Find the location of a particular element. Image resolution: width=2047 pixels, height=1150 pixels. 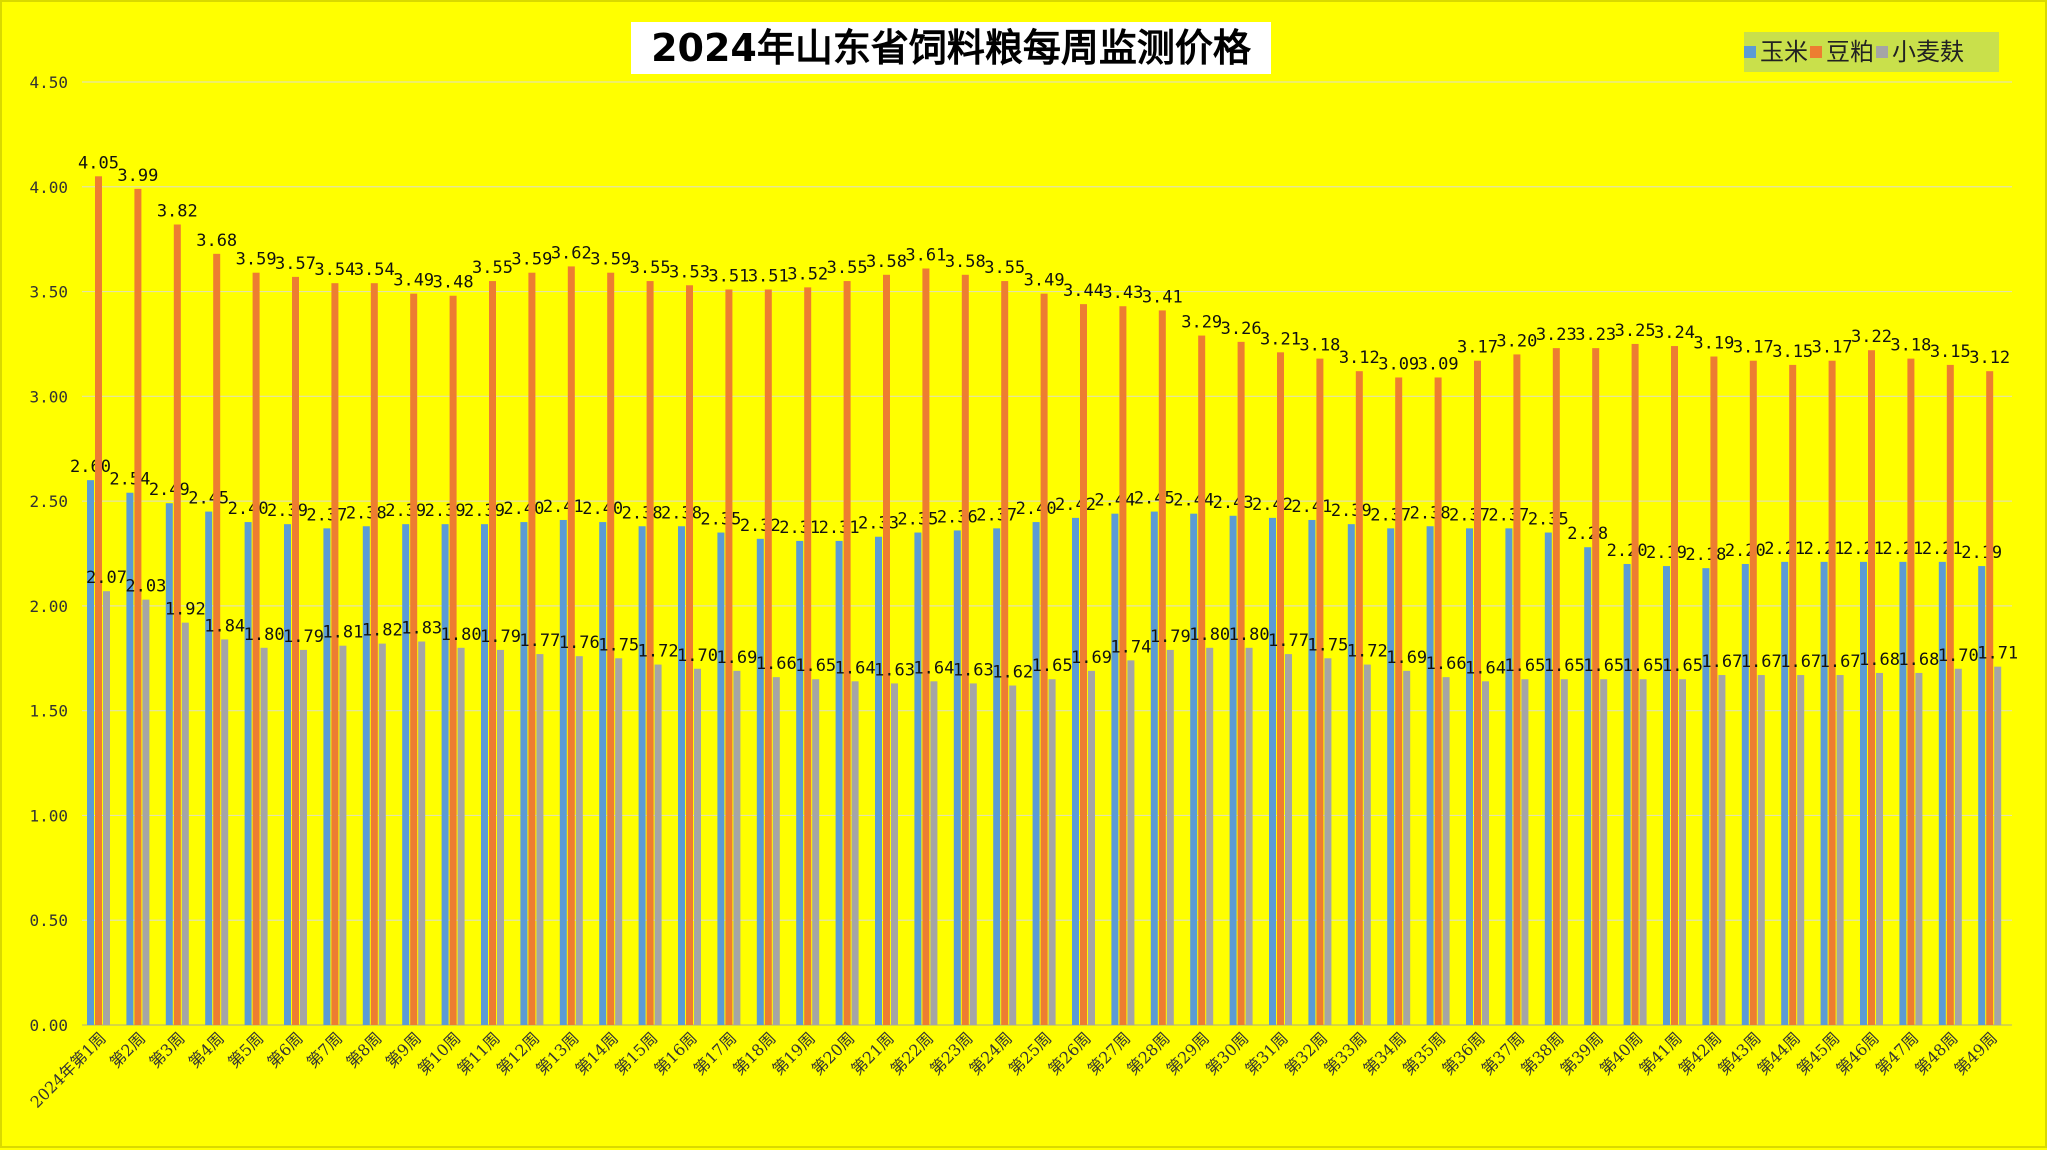

x-tick-label-22: 第23周 is located at coordinates (951, 1053).